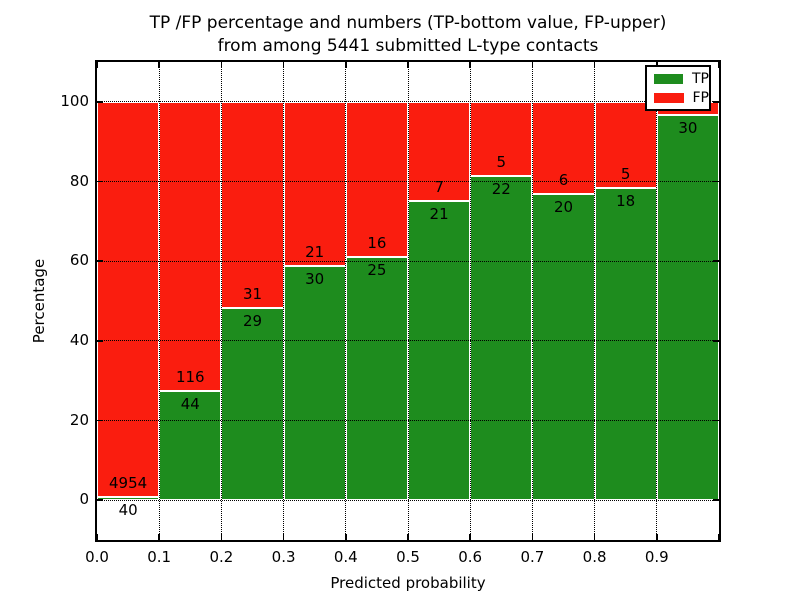 Image resolution: width=800 pixels, height=600 pixels. Describe the element at coordinates (39, 301) in the screenshot. I see `y-axis-label: Percentage` at that location.